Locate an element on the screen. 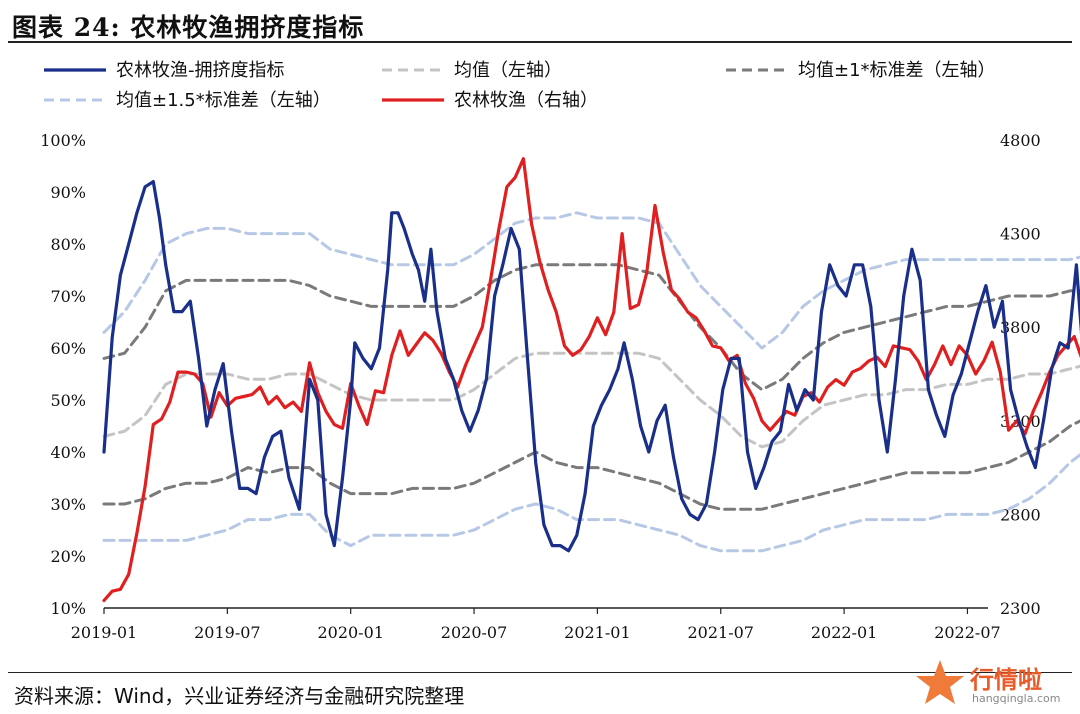 The width and height of the screenshot is (1080, 714). y-left-tick-label: 70% is located at coordinates (68, 296).